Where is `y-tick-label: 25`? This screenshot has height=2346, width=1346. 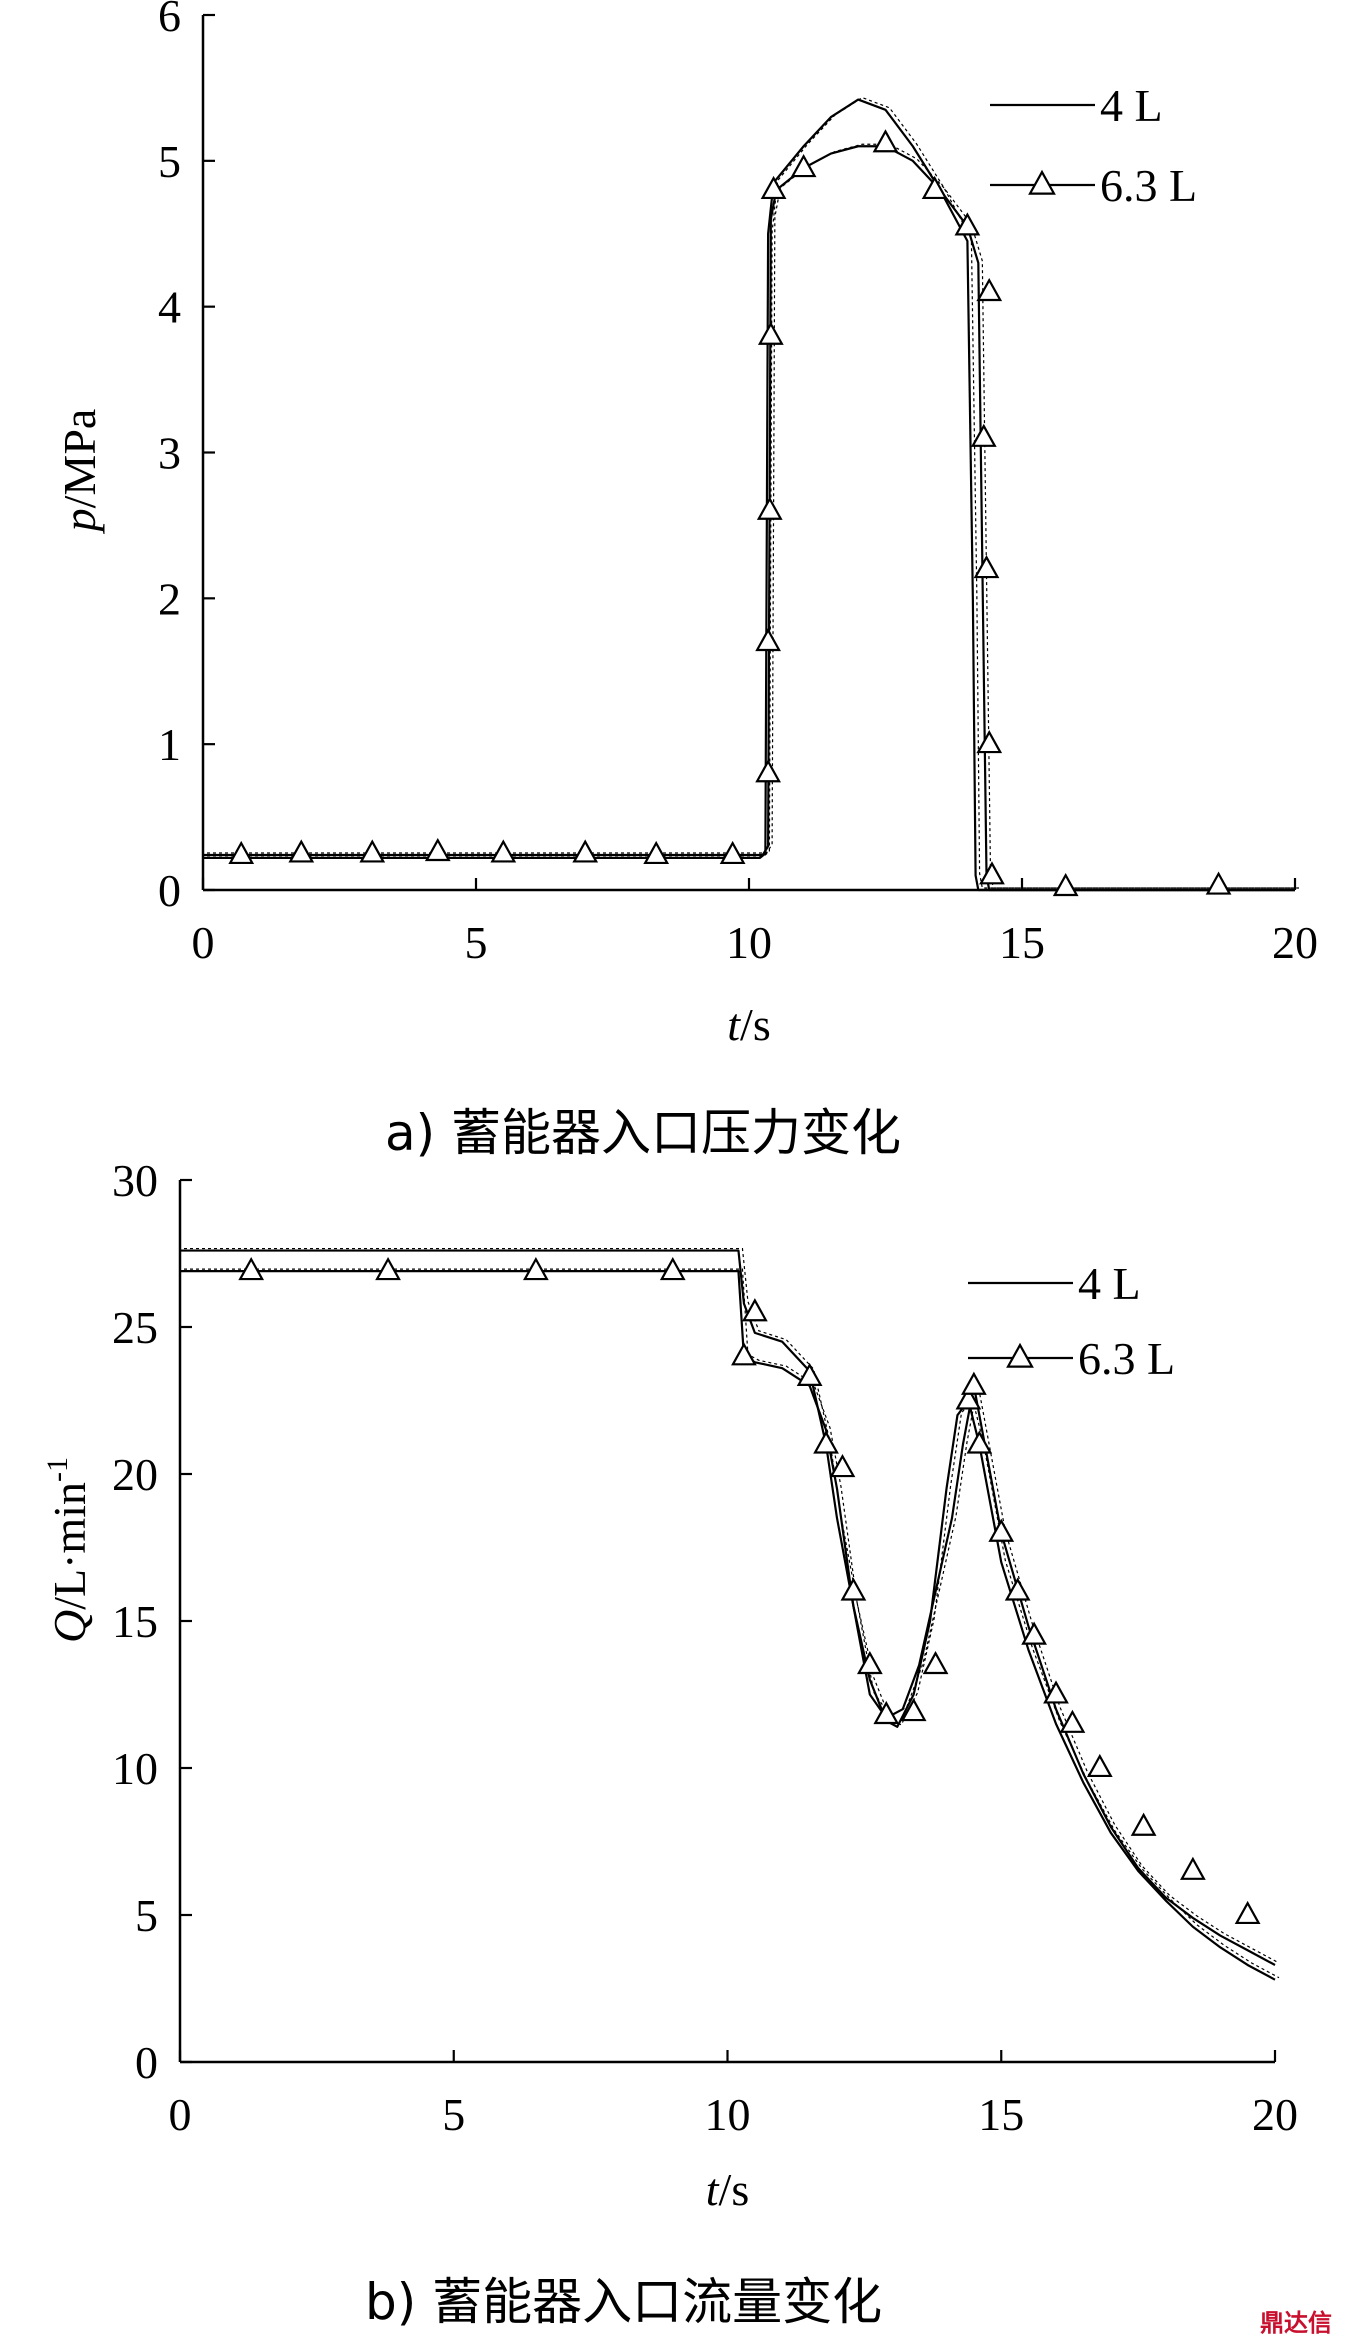 y-tick-label: 25 is located at coordinates (135, 1327).